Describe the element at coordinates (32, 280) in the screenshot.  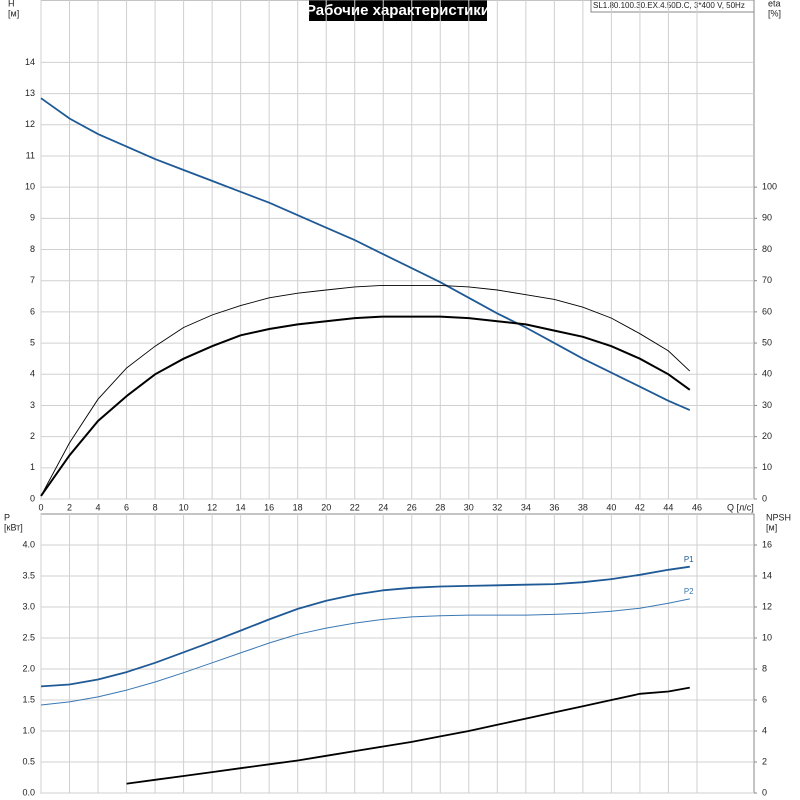
I see `y-tick-label: 7` at that location.